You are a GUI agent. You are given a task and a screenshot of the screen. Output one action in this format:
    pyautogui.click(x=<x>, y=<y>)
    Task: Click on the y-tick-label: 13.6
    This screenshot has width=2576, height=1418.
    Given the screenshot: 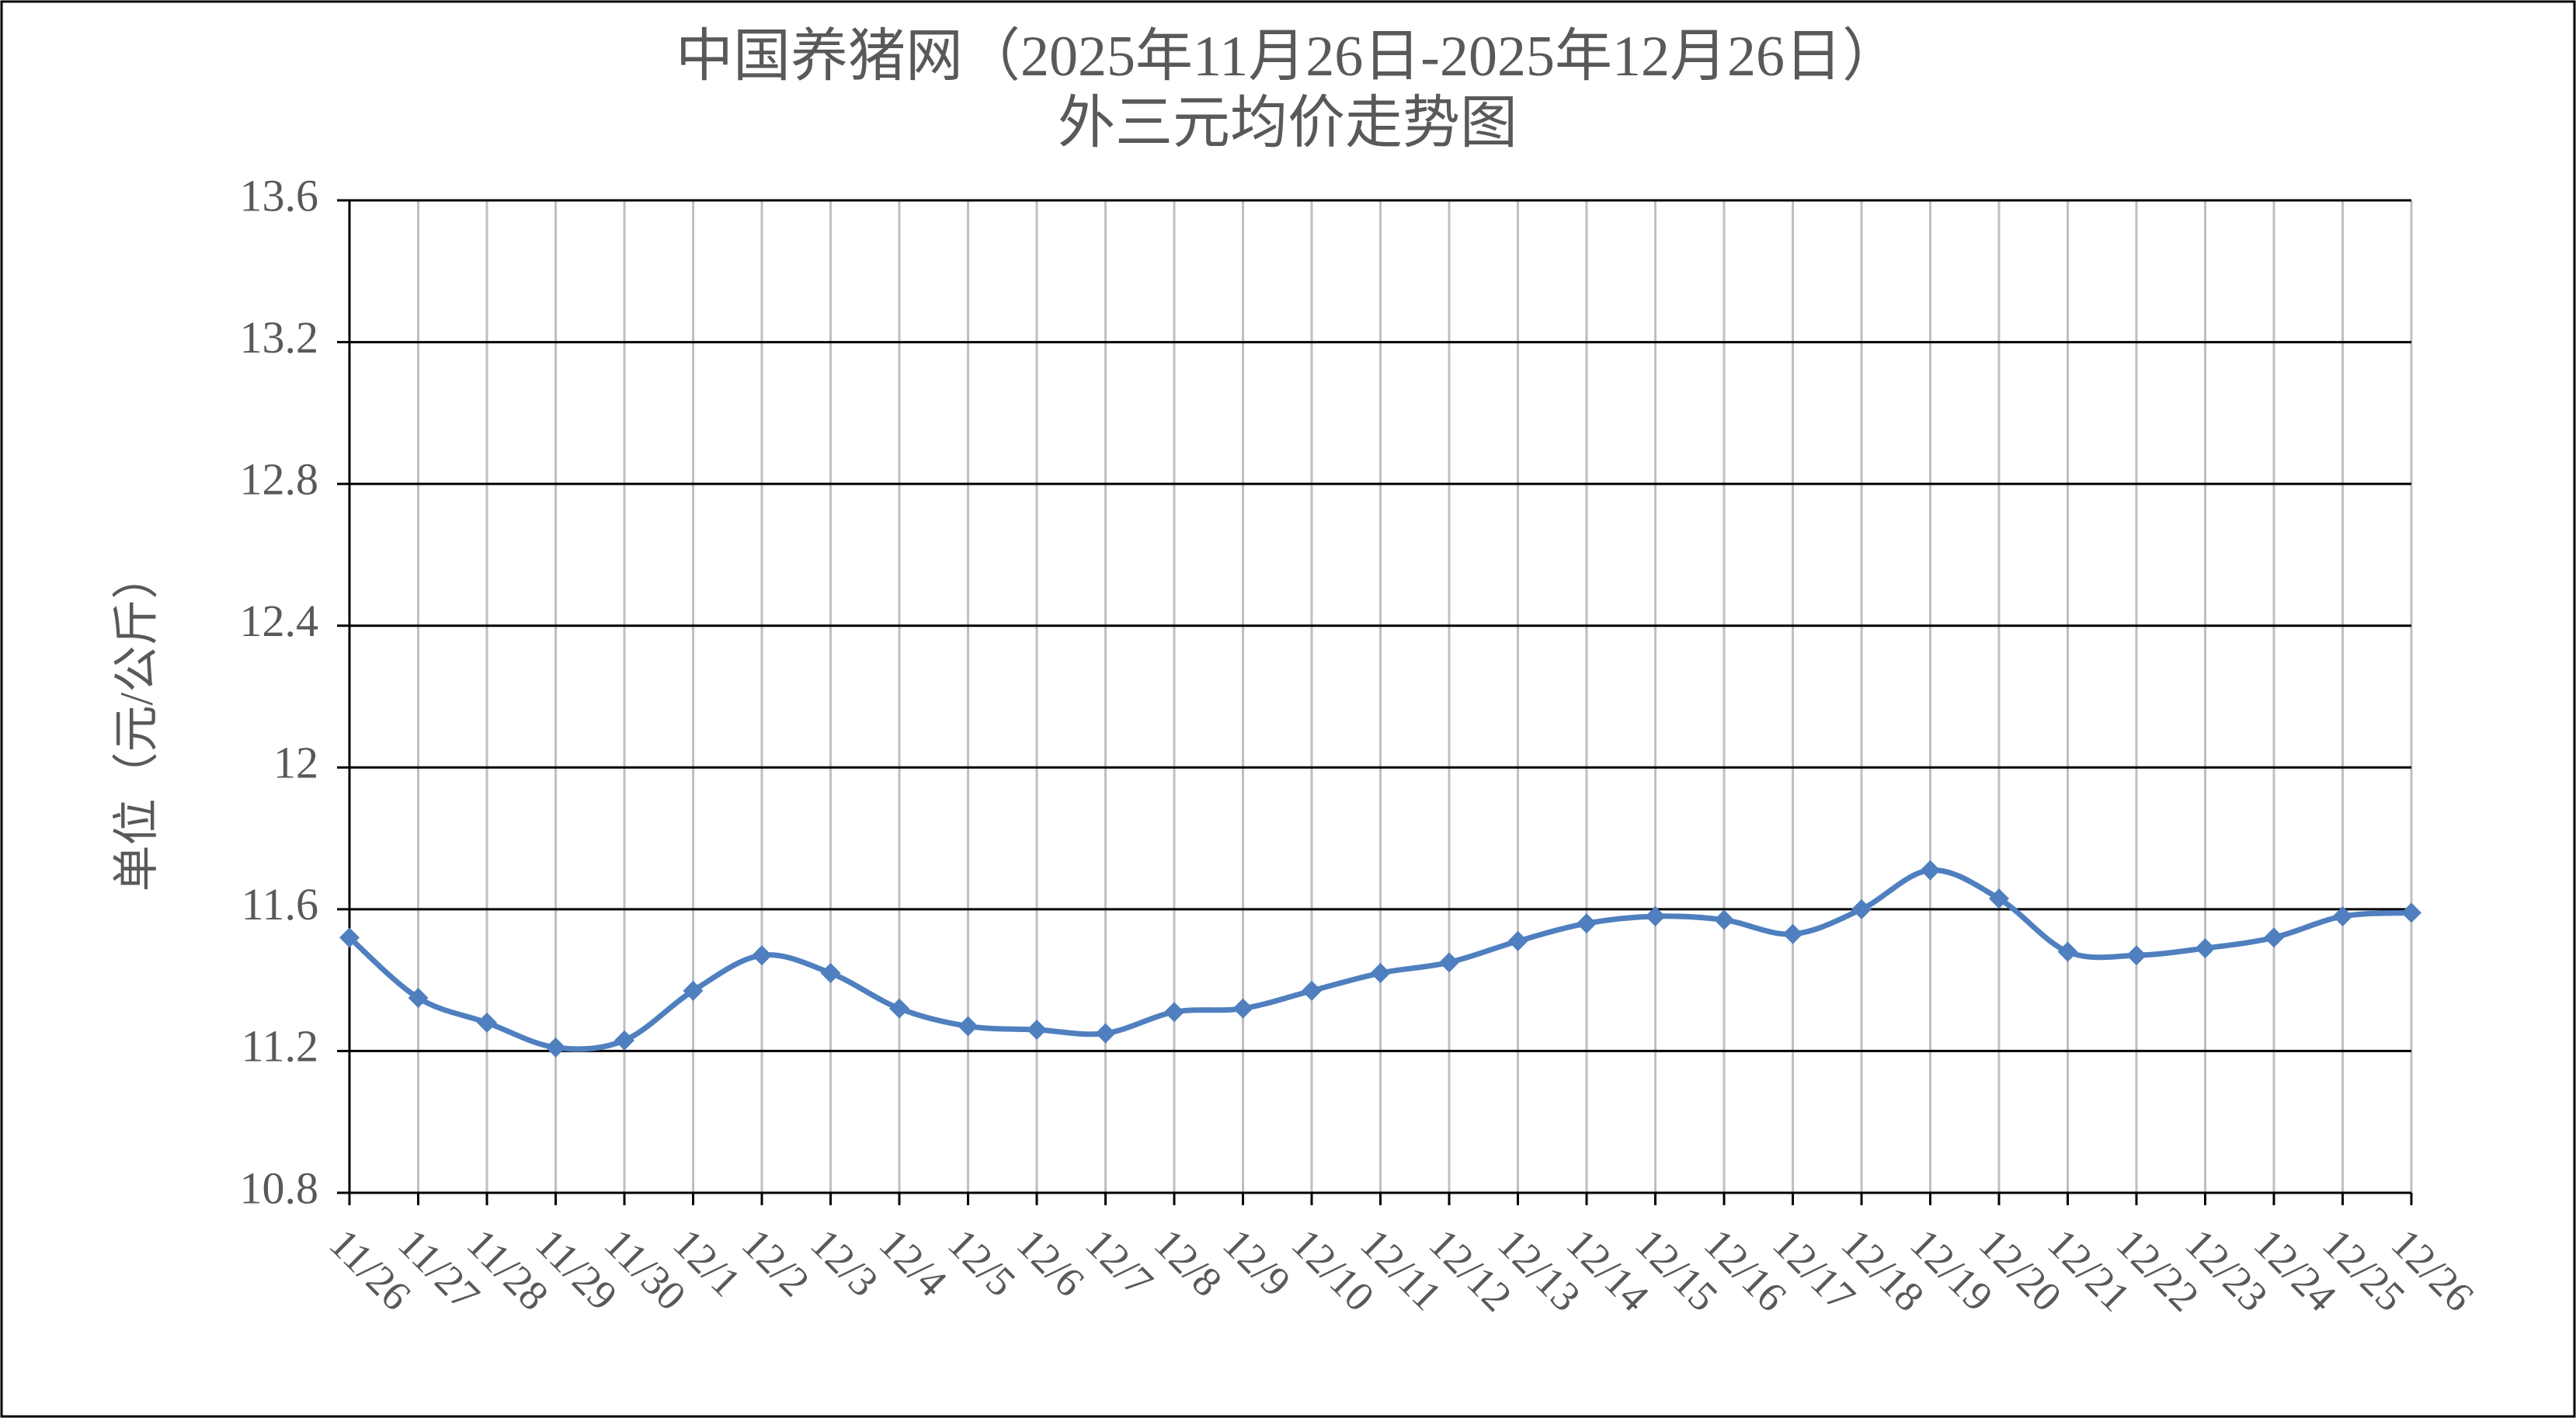 What is the action you would take?
    pyautogui.click(x=279, y=195)
    